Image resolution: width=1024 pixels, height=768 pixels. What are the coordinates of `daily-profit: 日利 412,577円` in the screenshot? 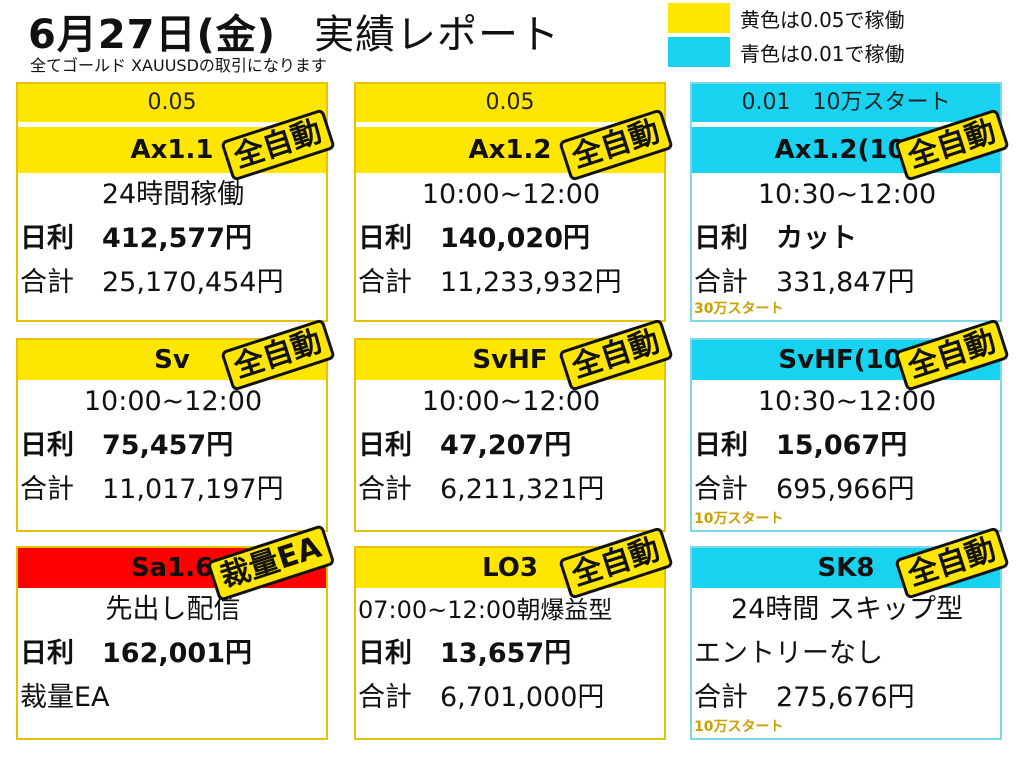 It's located at (136, 238).